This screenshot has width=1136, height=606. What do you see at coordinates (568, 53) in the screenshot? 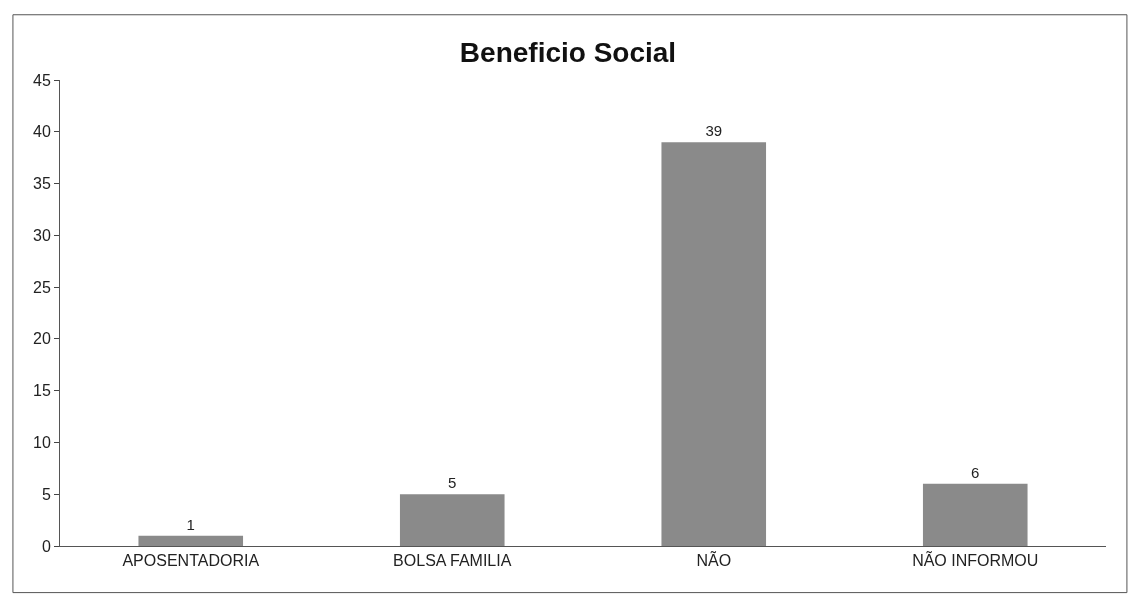
I see `chart-title: Beneficio Social` at bounding box center [568, 53].